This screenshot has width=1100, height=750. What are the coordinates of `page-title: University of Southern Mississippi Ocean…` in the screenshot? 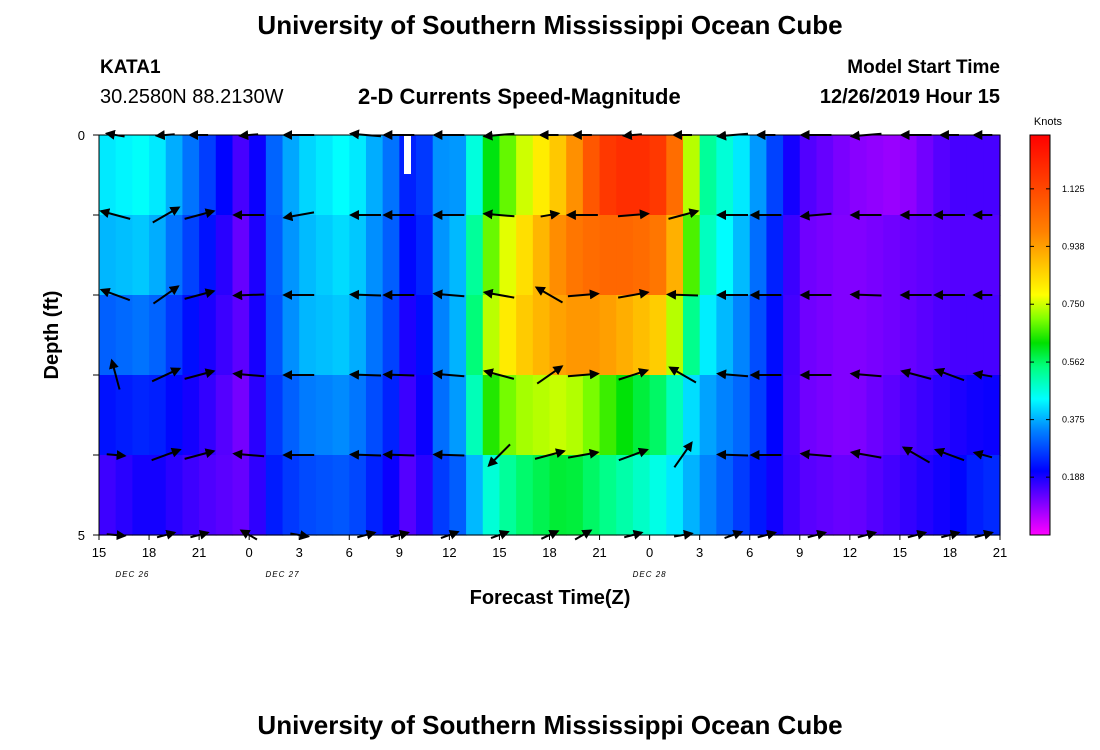 It's located at (550, 25).